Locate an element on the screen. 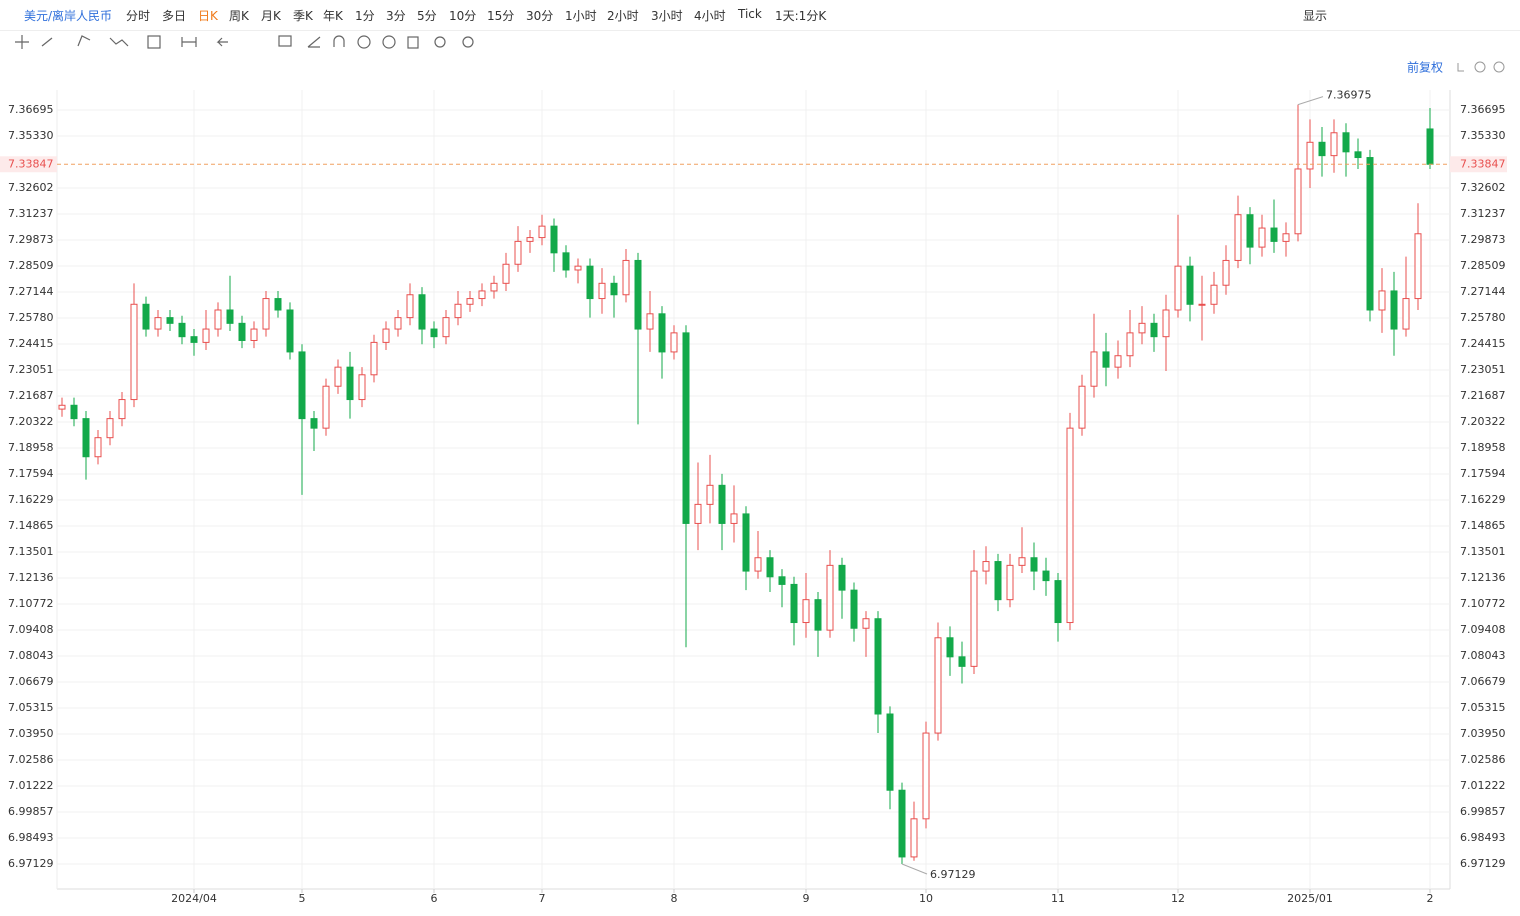 The image size is (1520, 916). measure-tool is located at coordinates (189, 42).